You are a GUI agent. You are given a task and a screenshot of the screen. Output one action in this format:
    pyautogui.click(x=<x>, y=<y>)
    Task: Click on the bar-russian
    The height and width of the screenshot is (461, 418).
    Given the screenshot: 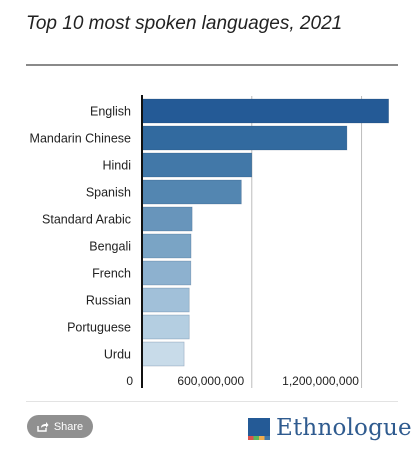 What is the action you would take?
    pyautogui.click(x=165, y=300)
    